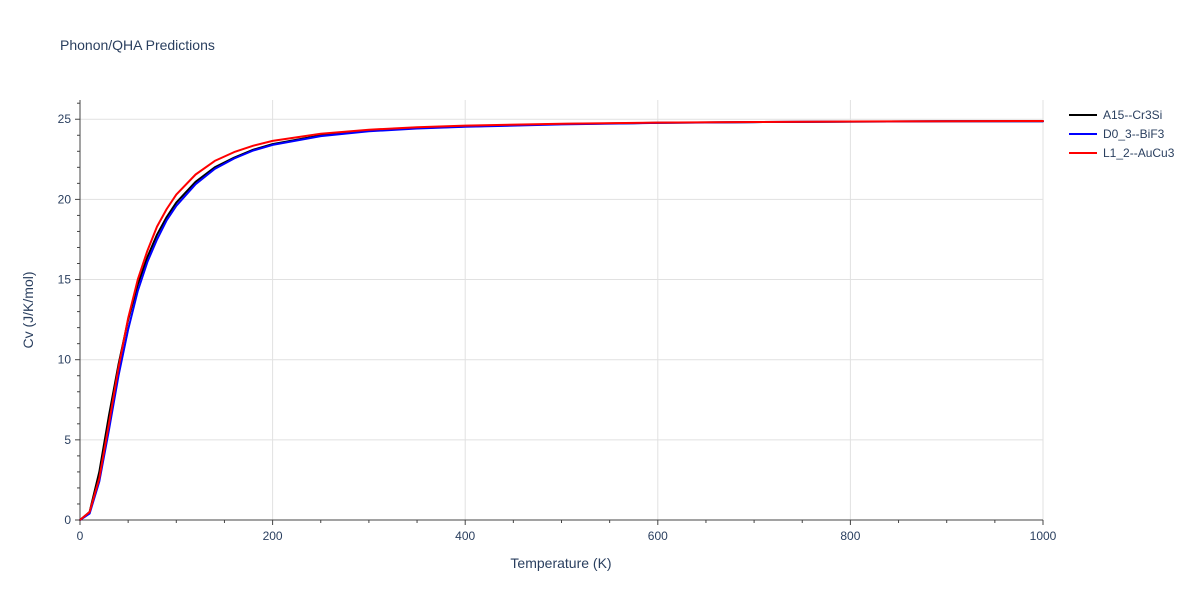 The image size is (1200, 600). I want to click on legend-label: D0_3--BiF3, so click(1134, 134).